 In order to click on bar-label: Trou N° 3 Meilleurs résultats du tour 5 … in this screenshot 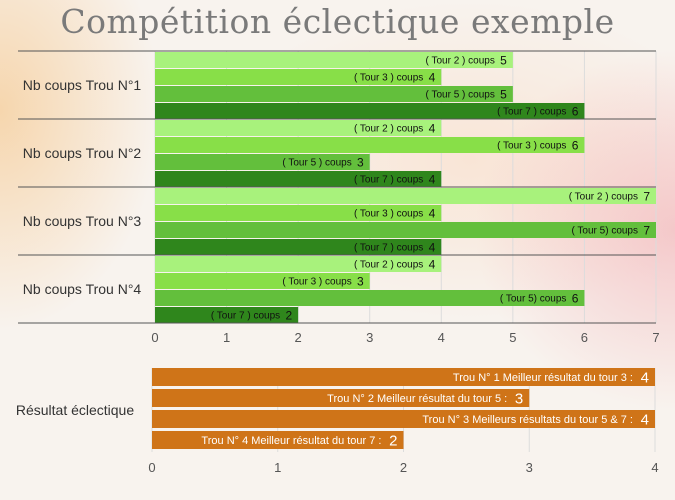, I will do `click(527, 420)`.